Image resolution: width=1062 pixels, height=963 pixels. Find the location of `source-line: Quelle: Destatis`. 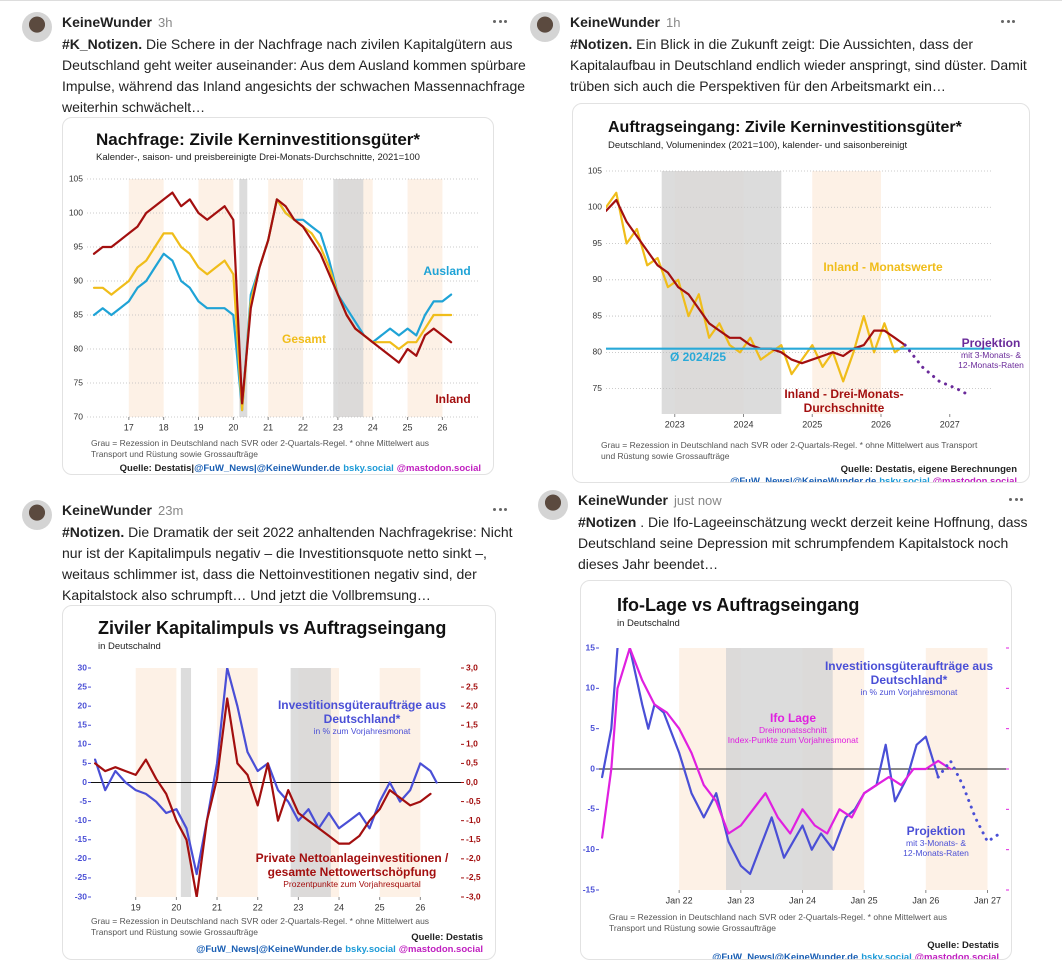

source-line: Quelle: Destatis is located at coordinates (855, 946).